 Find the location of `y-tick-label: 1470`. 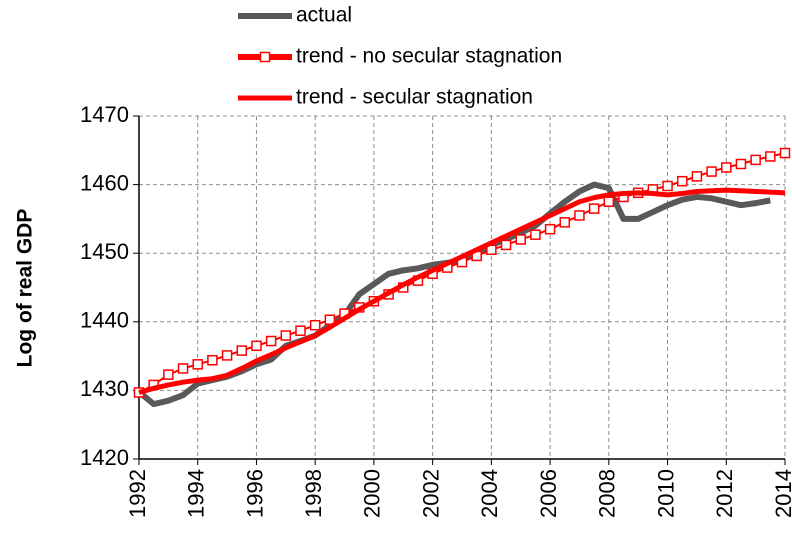

y-tick-label: 1470 is located at coordinates (104, 114).